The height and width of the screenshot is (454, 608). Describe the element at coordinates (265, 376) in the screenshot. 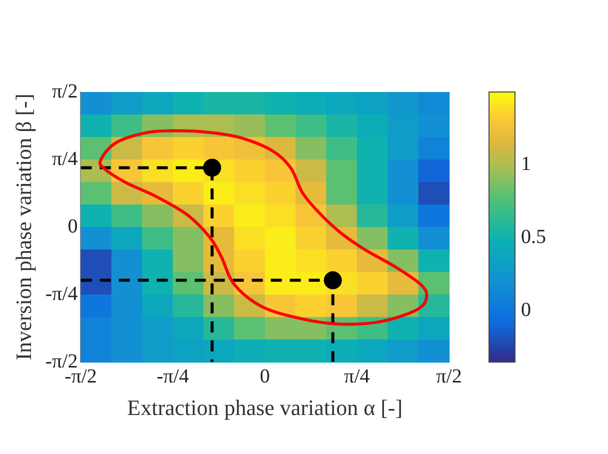

I see `x-tick-label: 0` at that location.